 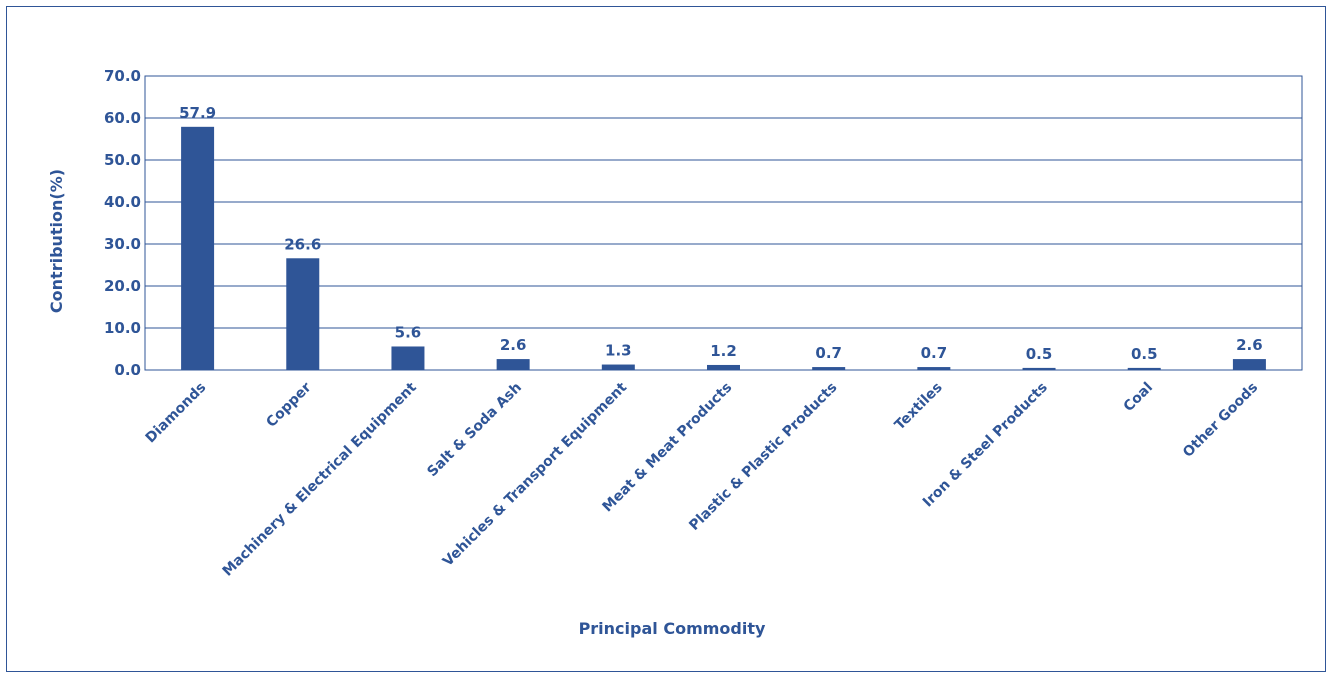 I want to click on data-label: 26.6, so click(x=302, y=244).